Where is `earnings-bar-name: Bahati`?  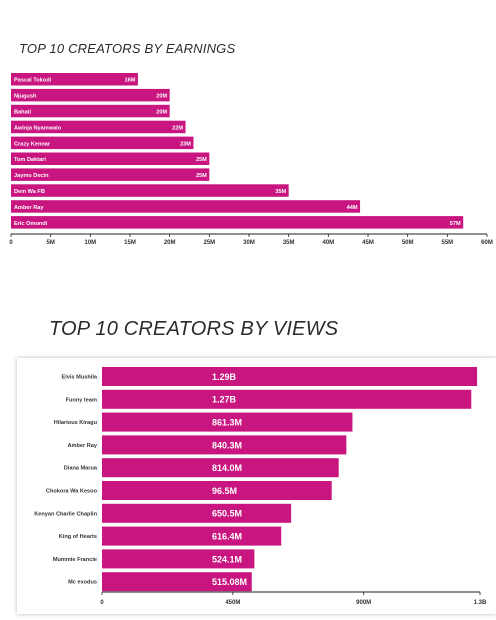 earnings-bar-name: Bahati is located at coordinates (23, 112).